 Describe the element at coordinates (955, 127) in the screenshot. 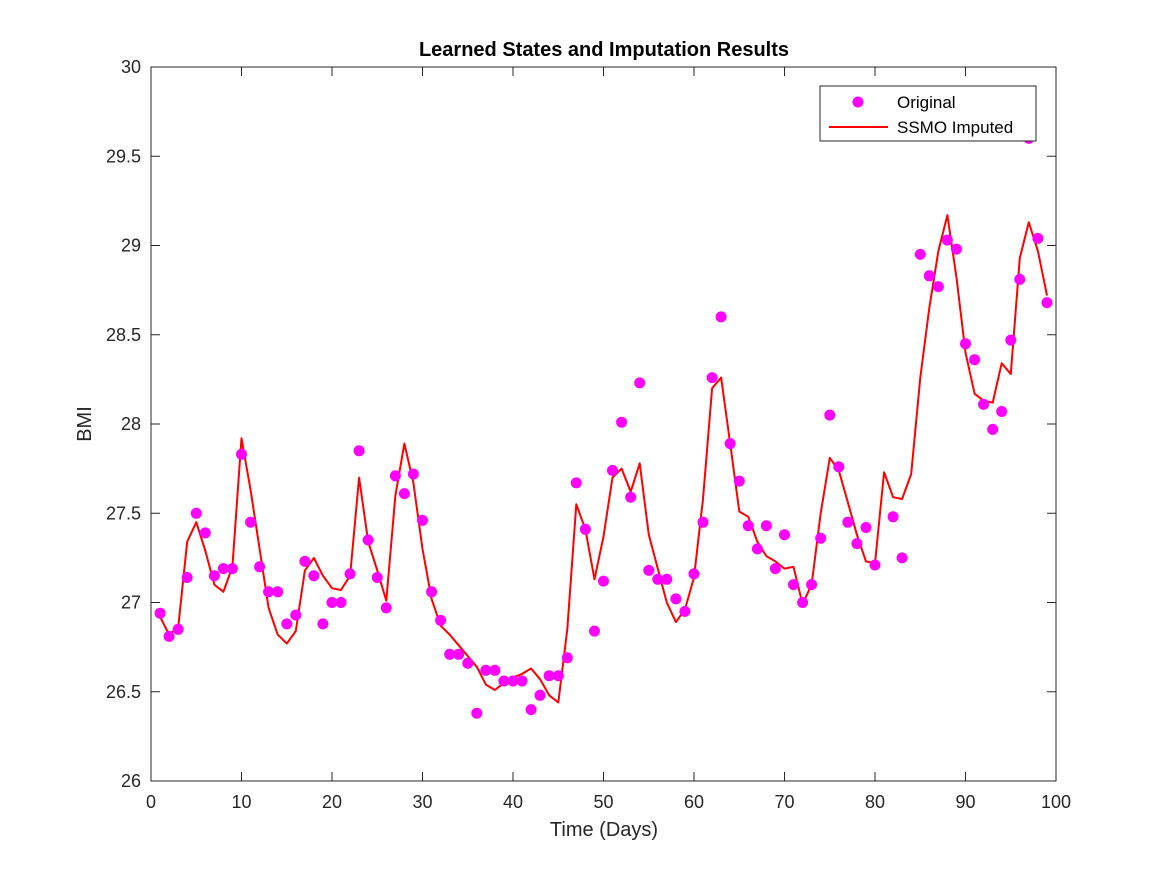

I see `legend-label-ssmo-imputed: SSMO Imputed` at that location.